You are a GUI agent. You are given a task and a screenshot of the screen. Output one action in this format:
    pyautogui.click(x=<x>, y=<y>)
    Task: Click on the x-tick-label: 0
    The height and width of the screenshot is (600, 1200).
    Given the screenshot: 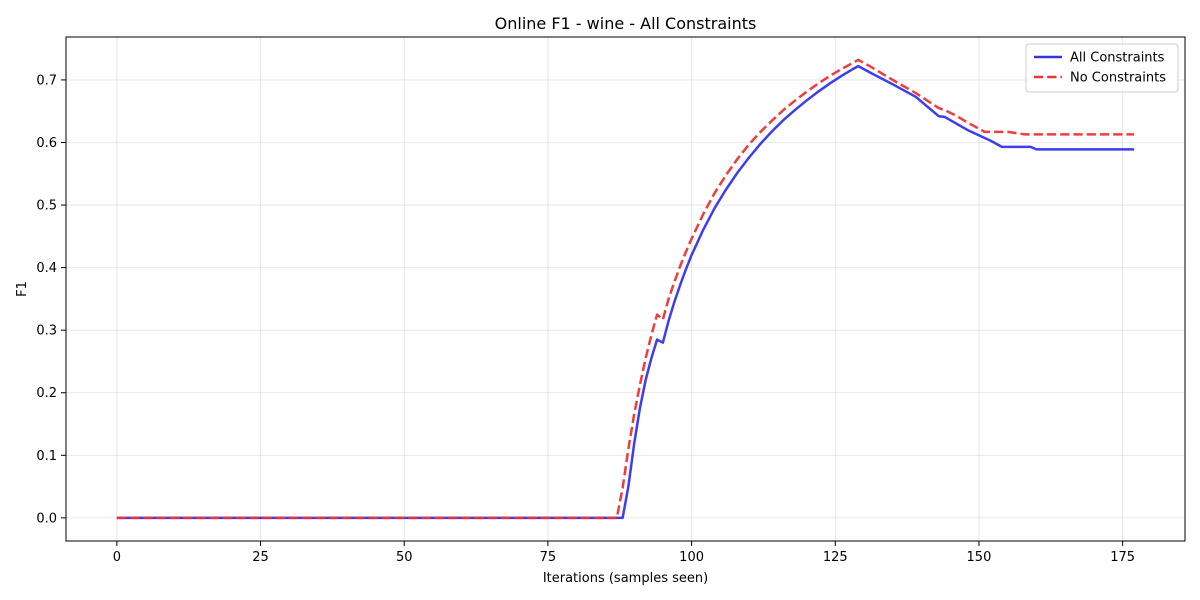 What is the action you would take?
    pyautogui.click(x=117, y=557)
    